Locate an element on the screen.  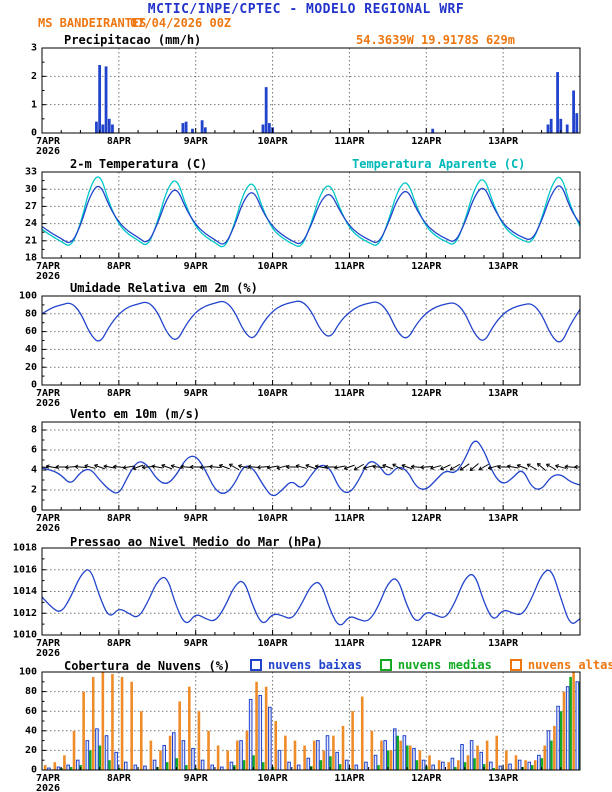
panel-title-clouds: Cobertura de Nuvens (%) is located at coordinates (147, 666).